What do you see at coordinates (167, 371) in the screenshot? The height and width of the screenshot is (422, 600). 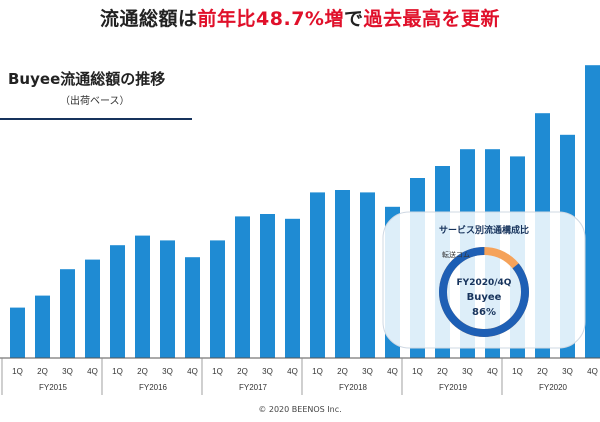 I see `x-tick-label-6: 3Q` at bounding box center [167, 371].